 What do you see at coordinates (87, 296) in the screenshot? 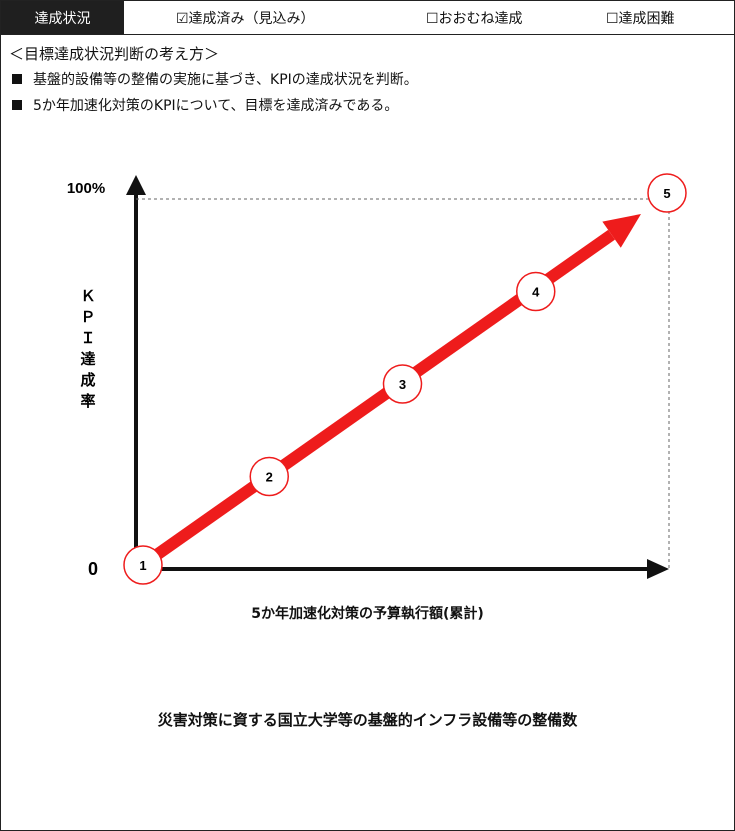
I see `y-axis-label-char: Ｋ` at bounding box center [87, 296].